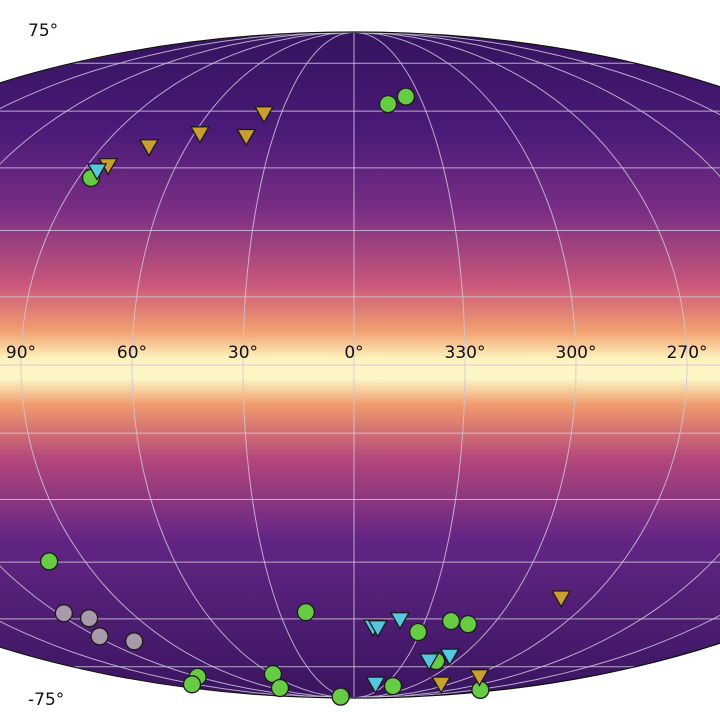  I want to click on longitude-tick-label: 60°, so click(132, 353).